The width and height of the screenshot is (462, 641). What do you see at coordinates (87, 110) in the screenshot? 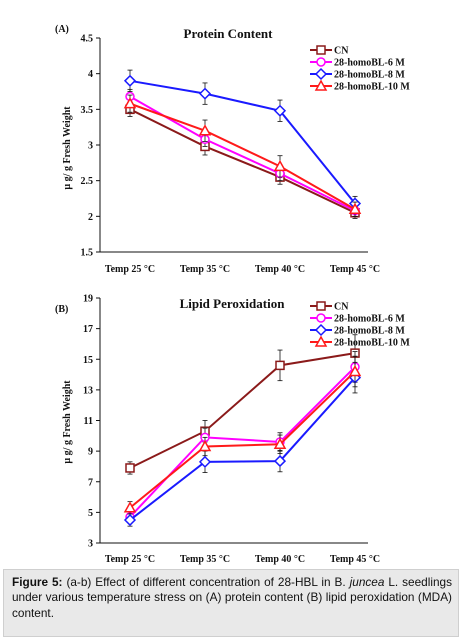
I see `y-tick-label: 3.5` at bounding box center [87, 110].